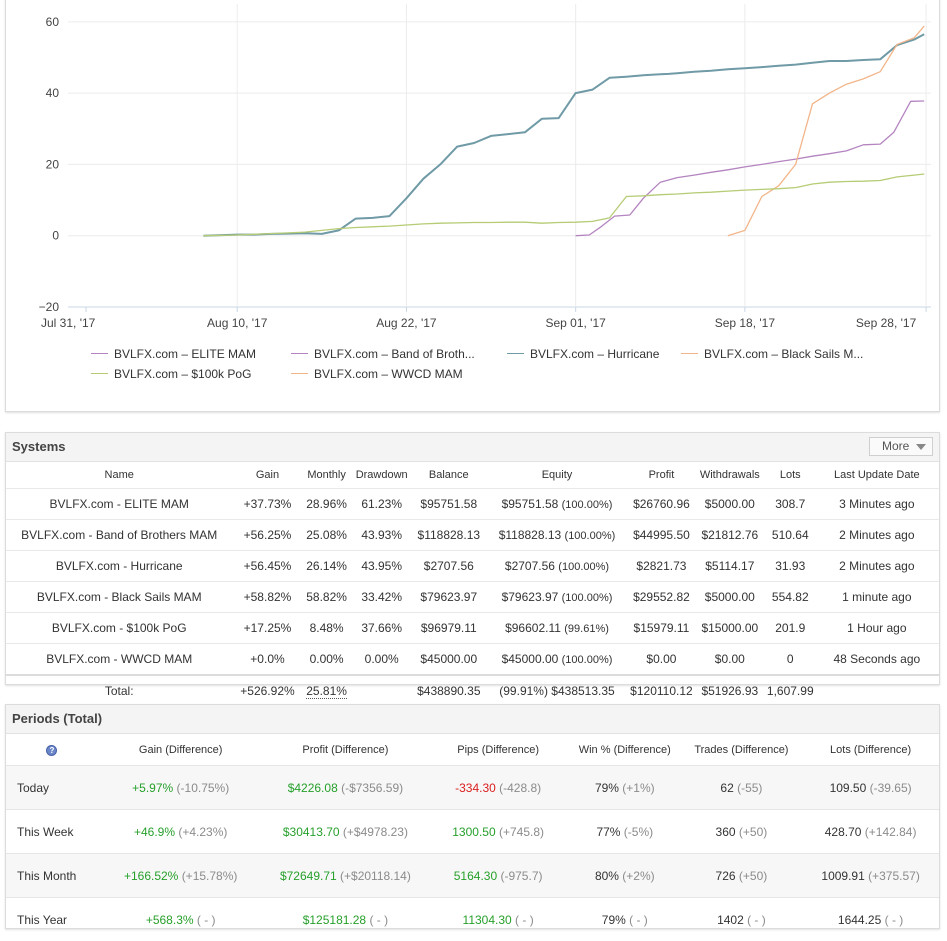  What do you see at coordinates (638, 788) in the screenshot?
I see `win-percent-cell-difference: (+1%)` at bounding box center [638, 788].